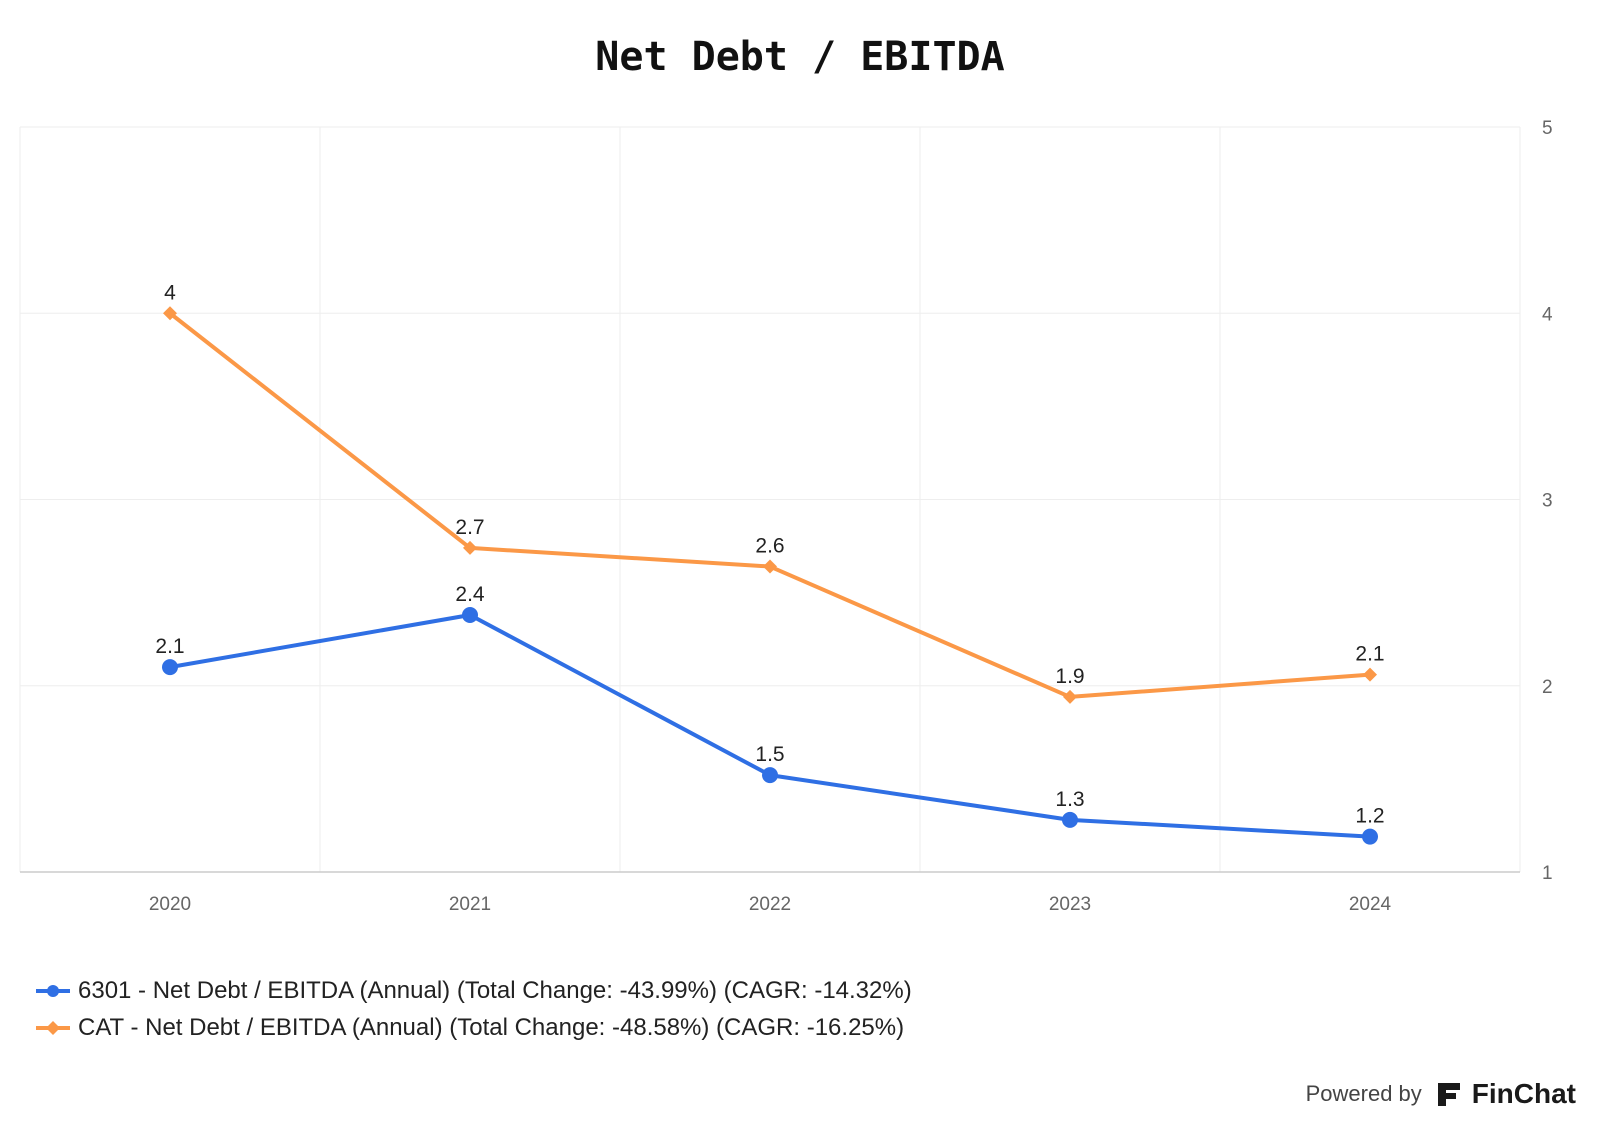  Describe the element at coordinates (1069, 676) in the screenshot. I see `data-label: 1.9` at that location.